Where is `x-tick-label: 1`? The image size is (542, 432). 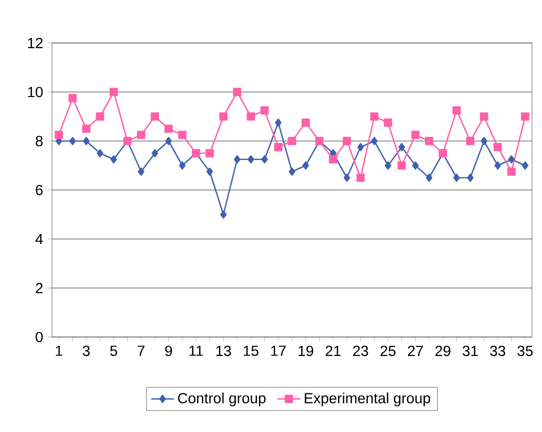
x-tick-label: 1 is located at coordinates (59, 351).